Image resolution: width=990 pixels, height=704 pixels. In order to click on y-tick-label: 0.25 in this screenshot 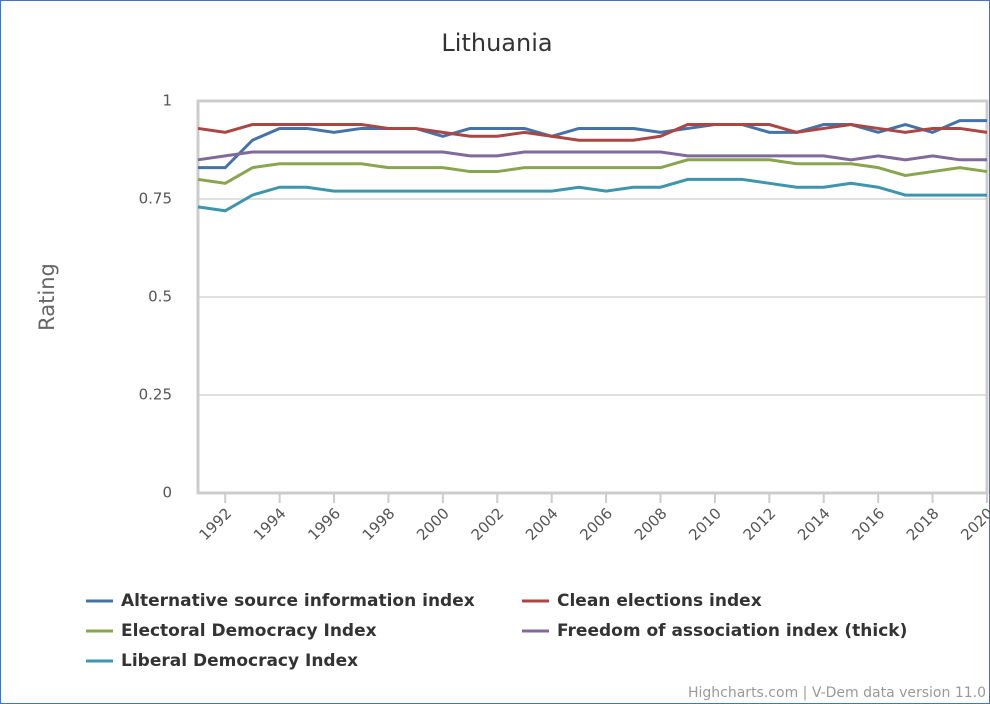, I will do `click(155, 395)`.